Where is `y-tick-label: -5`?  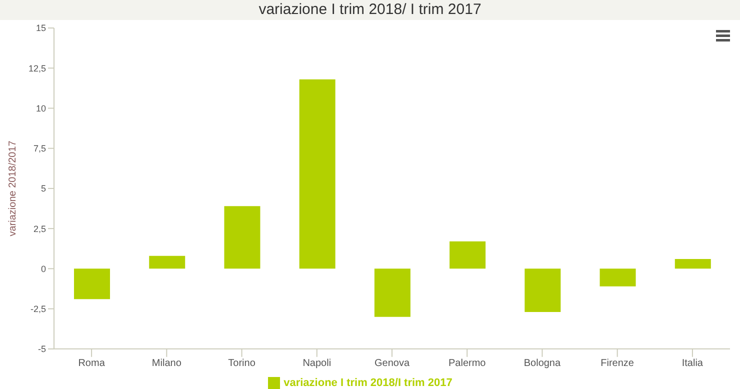
y-tick-label: -5 is located at coordinates (42, 349).